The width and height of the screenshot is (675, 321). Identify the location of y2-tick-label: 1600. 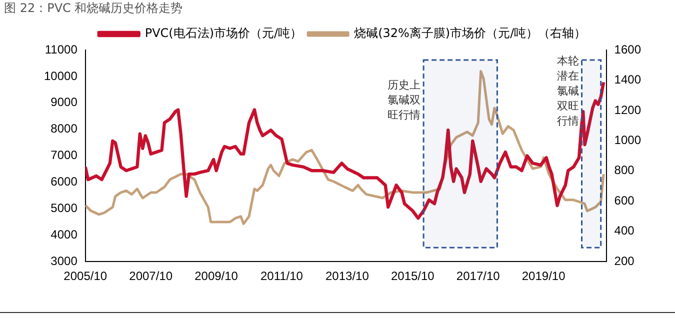
(628, 49).